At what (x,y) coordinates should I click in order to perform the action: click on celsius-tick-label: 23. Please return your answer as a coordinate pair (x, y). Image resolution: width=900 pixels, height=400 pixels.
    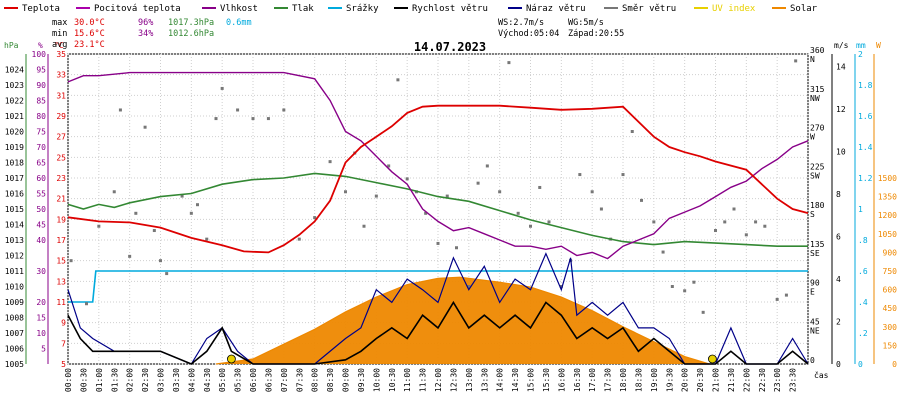
    Looking at the image, I should click on (61, 178).